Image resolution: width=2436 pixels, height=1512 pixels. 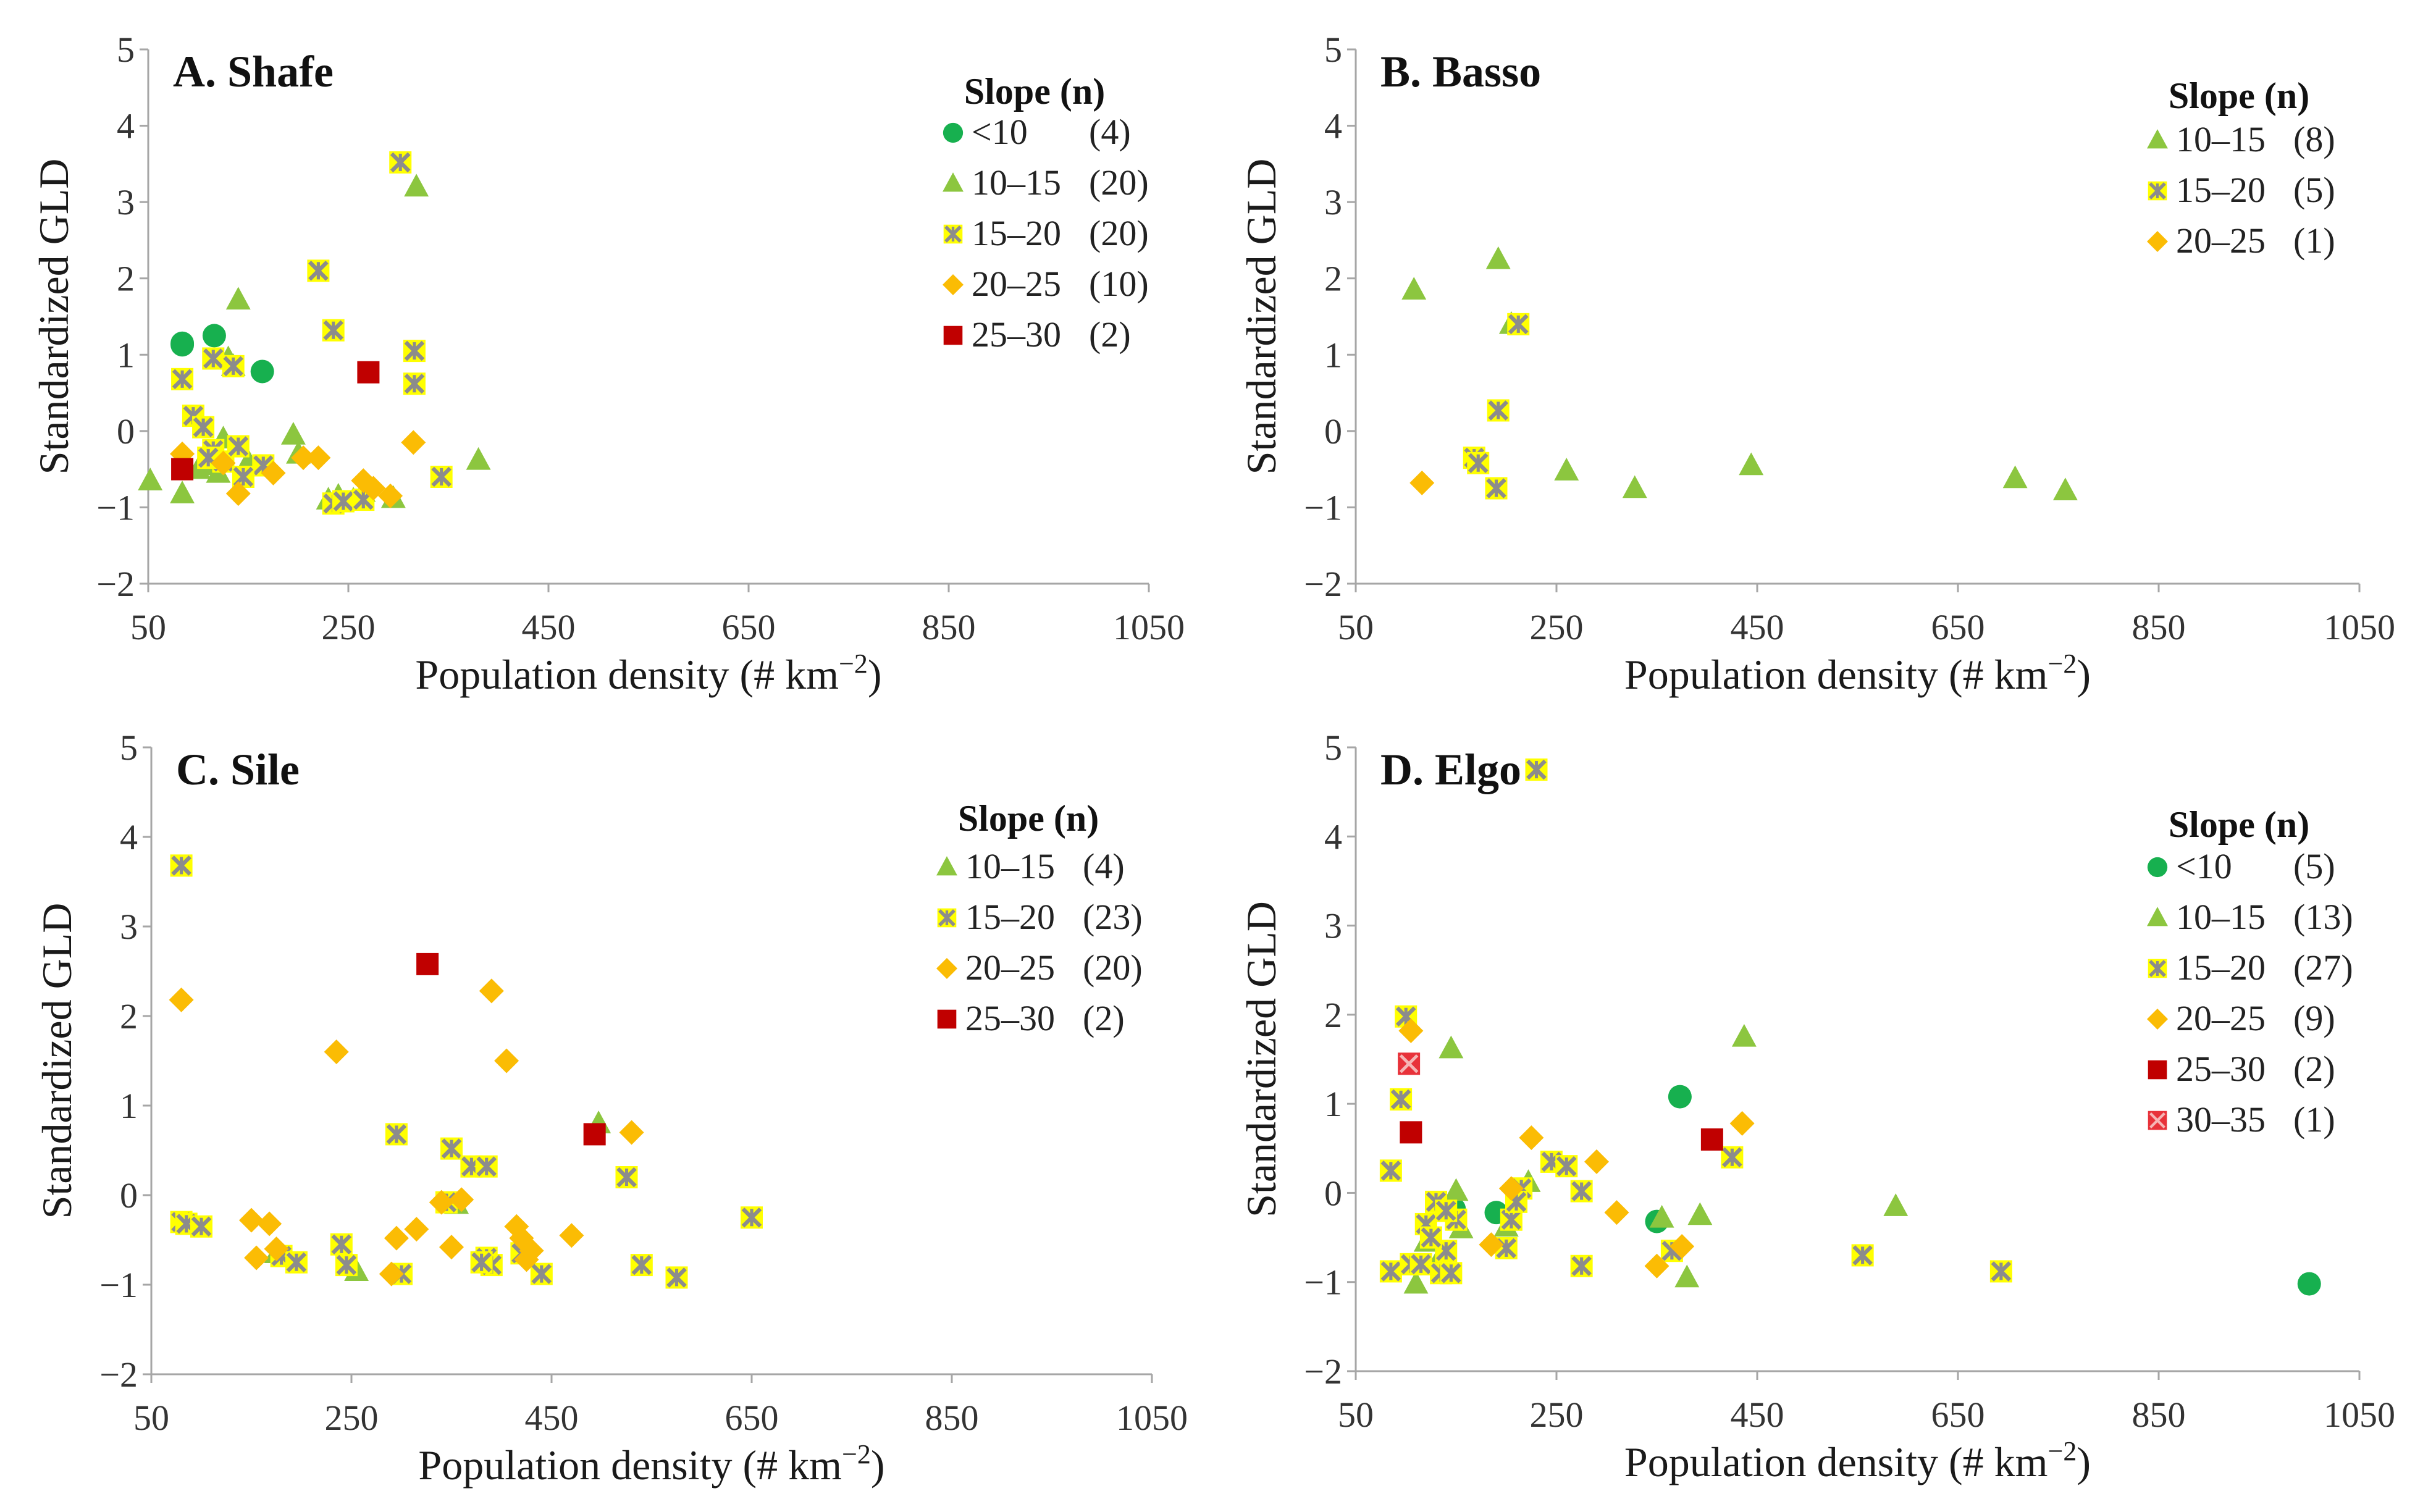 What do you see at coordinates (1857, 1461) in the screenshot?
I see `x-axis-title: Population density (# km−2)` at bounding box center [1857, 1461].